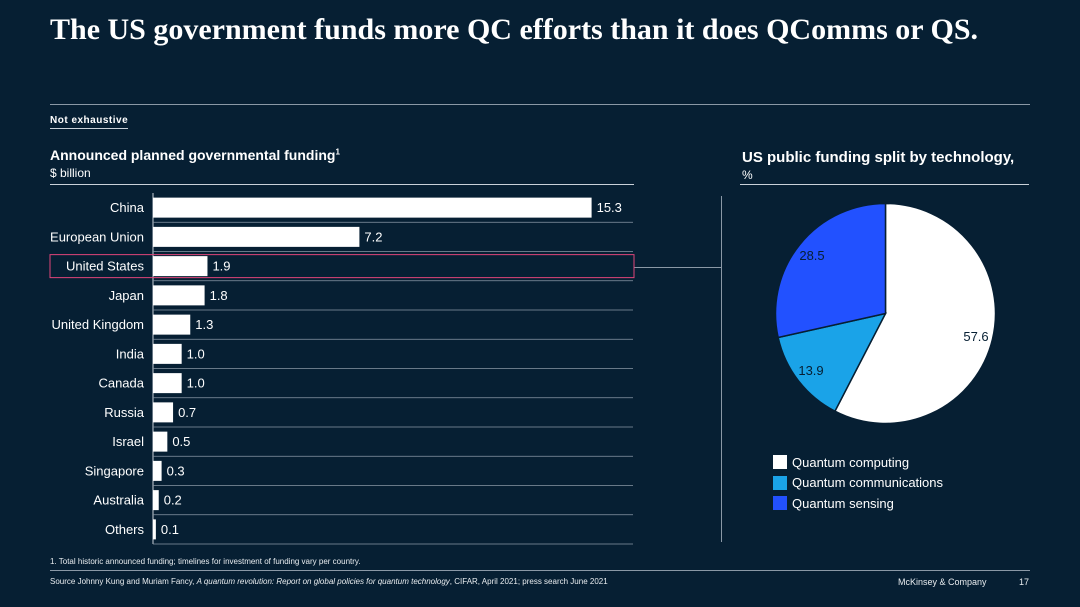 This screenshot has height=607, width=1080. I want to click on title-divider, so click(540, 104).